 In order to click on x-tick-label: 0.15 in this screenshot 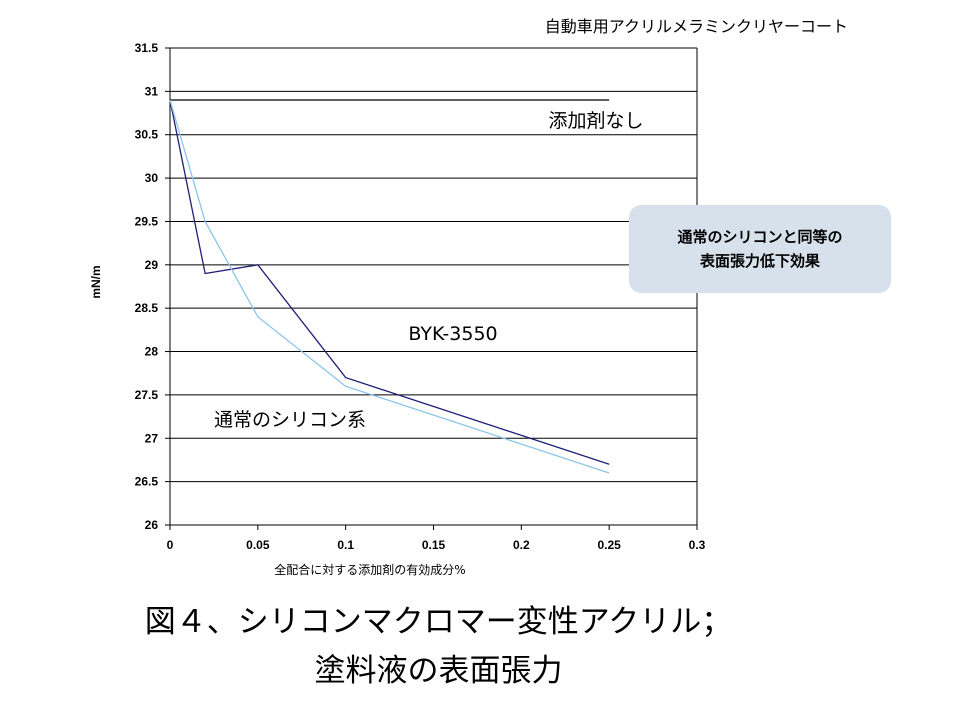, I will do `click(434, 545)`.